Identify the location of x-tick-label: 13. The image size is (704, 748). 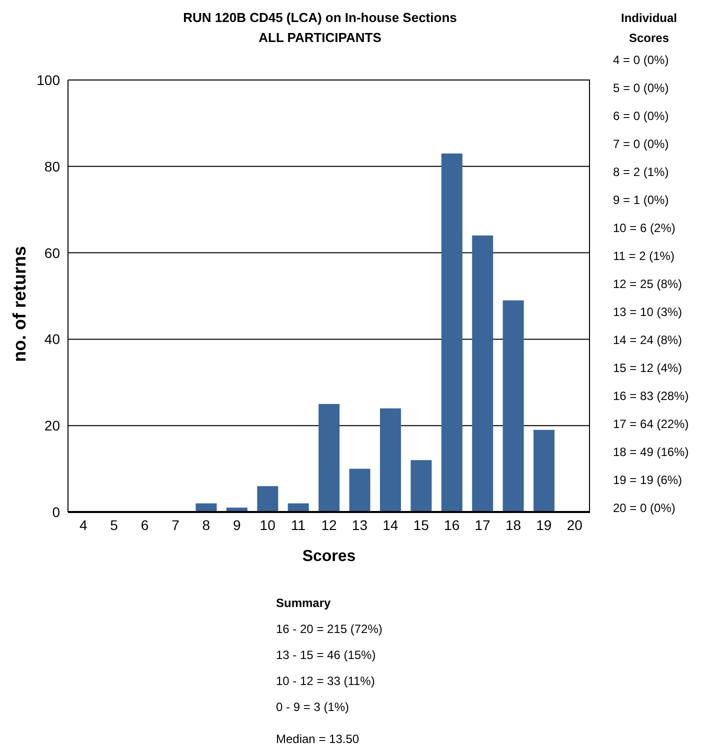
(360, 524).